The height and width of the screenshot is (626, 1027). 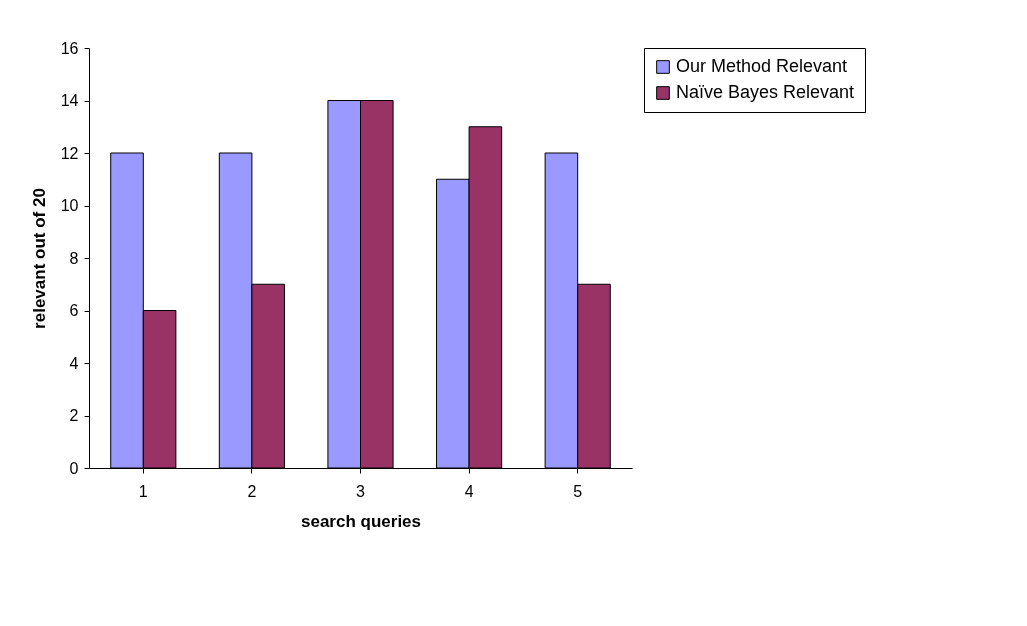 What do you see at coordinates (74, 310) in the screenshot?
I see `y-tick-label: 6` at bounding box center [74, 310].